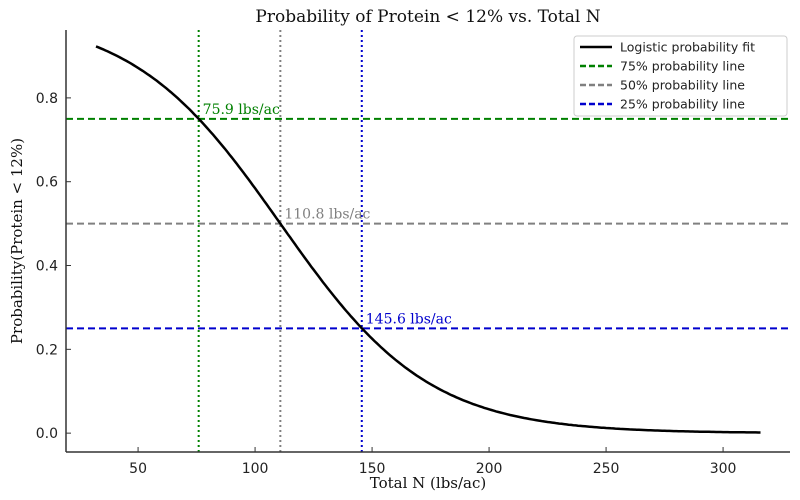  What do you see at coordinates (255, 469) in the screenshot?
I see `x-tick-label-1: 100` at bounding box center [255, 469].